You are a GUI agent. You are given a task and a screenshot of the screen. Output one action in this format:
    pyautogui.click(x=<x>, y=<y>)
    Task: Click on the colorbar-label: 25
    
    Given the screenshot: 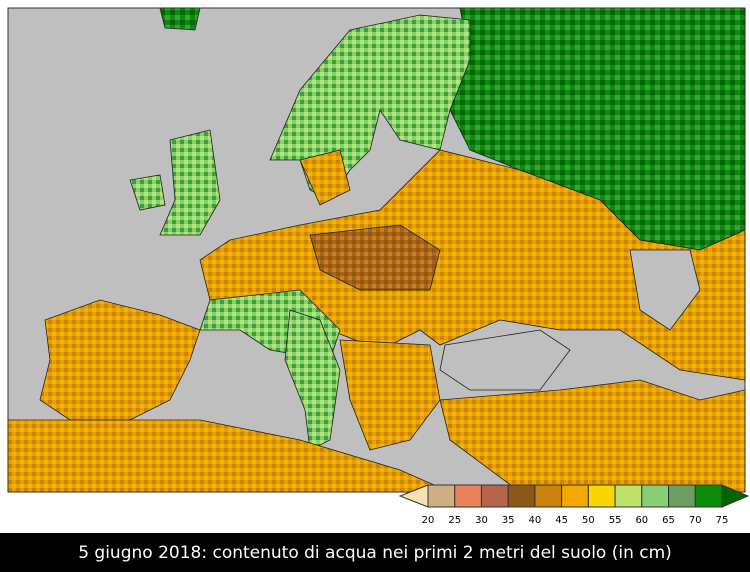 What is the action you would take?
    pyautogui.click(x=454, y=520)
    